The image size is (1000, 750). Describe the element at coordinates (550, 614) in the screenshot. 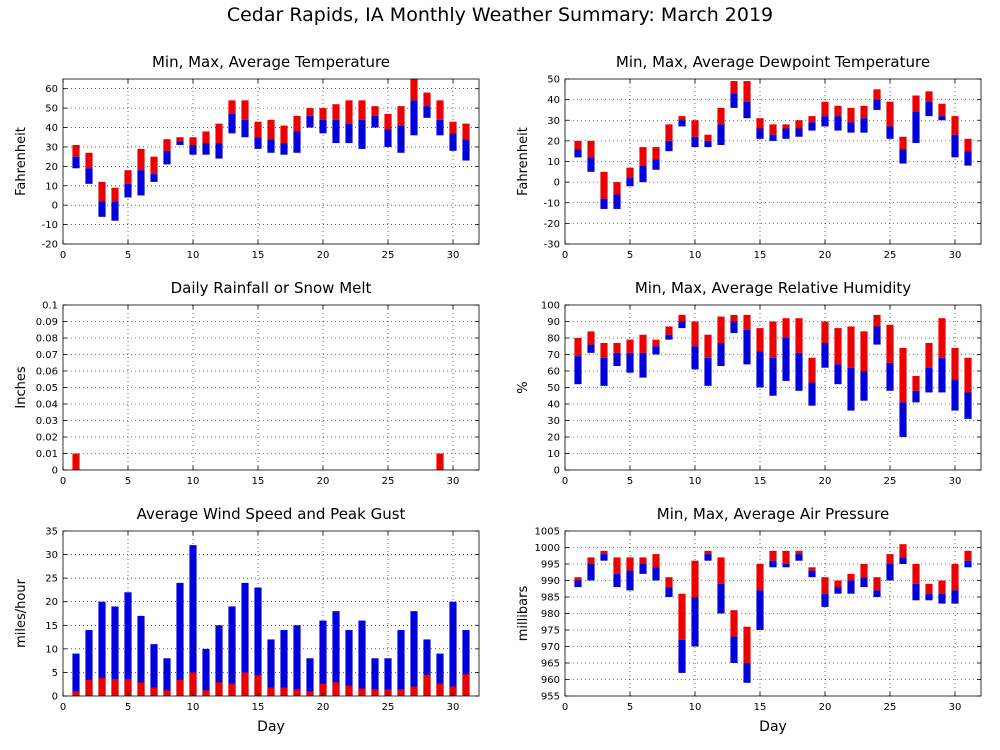

I see `y-tick-label: 980` at that location.